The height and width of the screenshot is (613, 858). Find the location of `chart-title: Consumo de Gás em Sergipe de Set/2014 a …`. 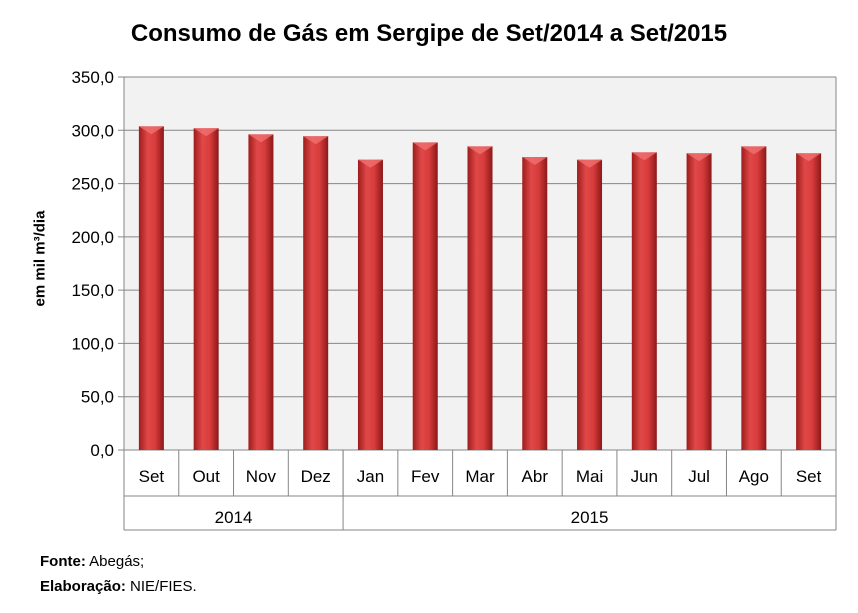

chart-title: Consumo de Gás em Sergipe de Set/2014 a … is located at coordinates (429, 33).